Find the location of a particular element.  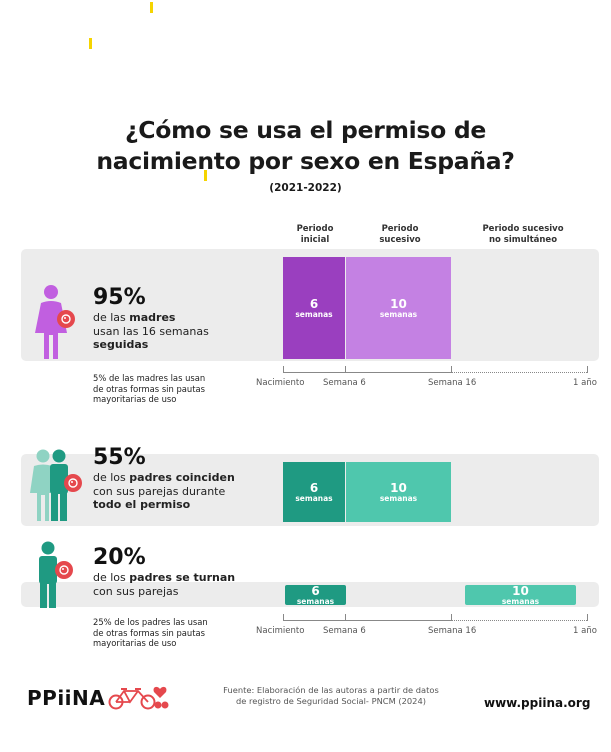

ppiina-logo-text: PPiiNA is located at coordinates (66, 698).